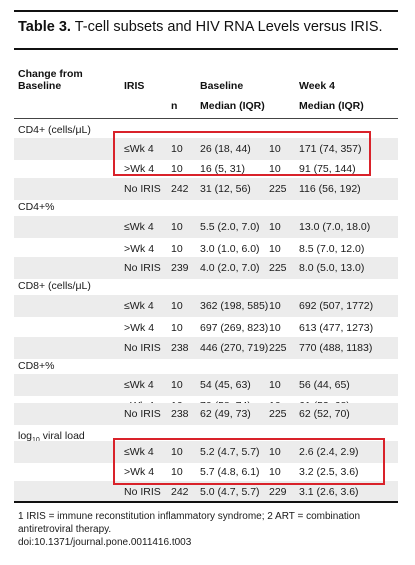  What do you see at coordinates (225, 414) in the screenshot?
I see `cell-baseline-median: 62 (49, 73)` at bounding box center [225, 414].